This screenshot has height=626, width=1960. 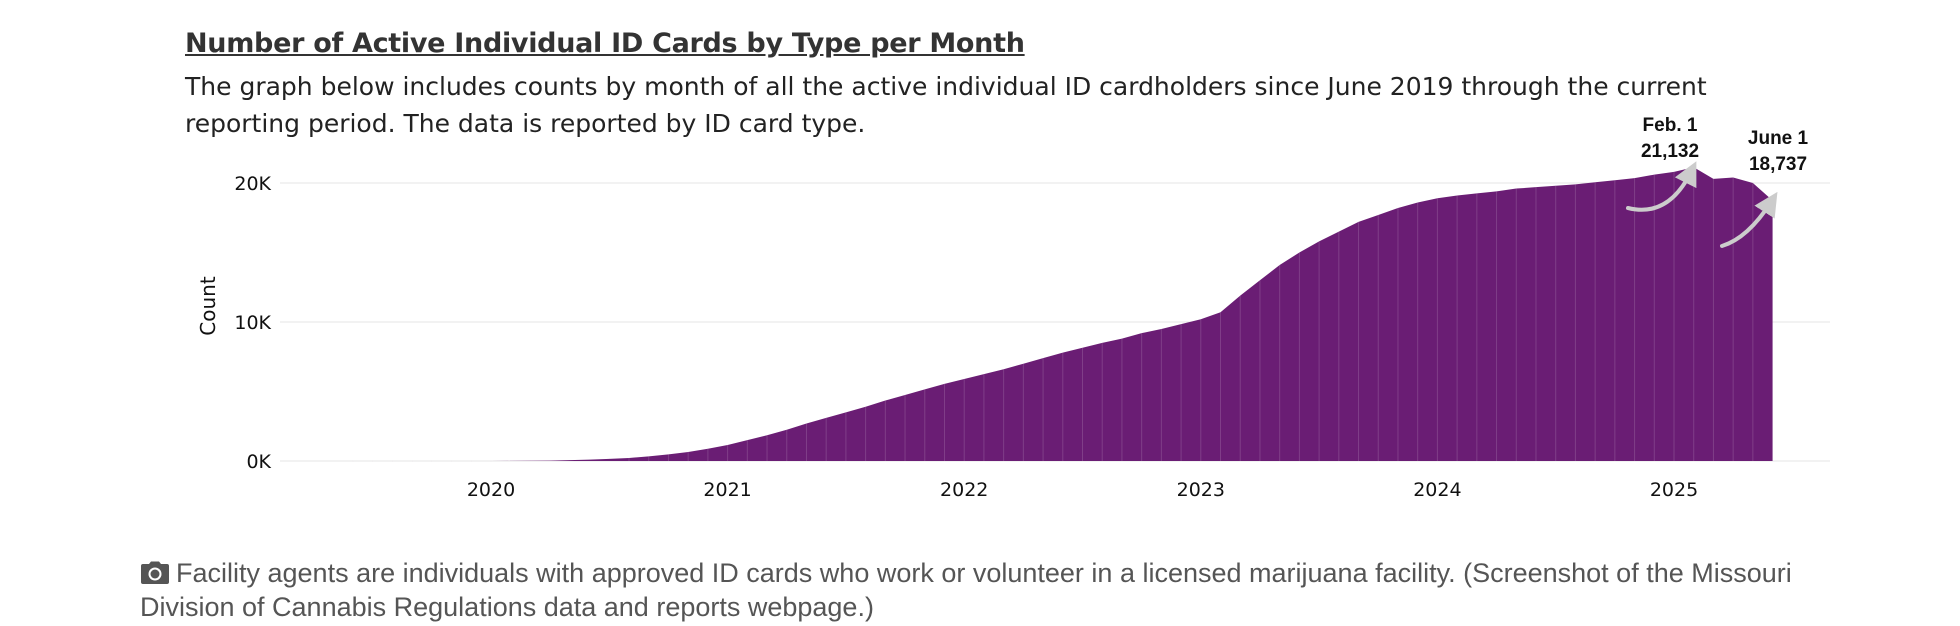 I want to click on y-tick-label: 20K, so click(x=252, y=184).